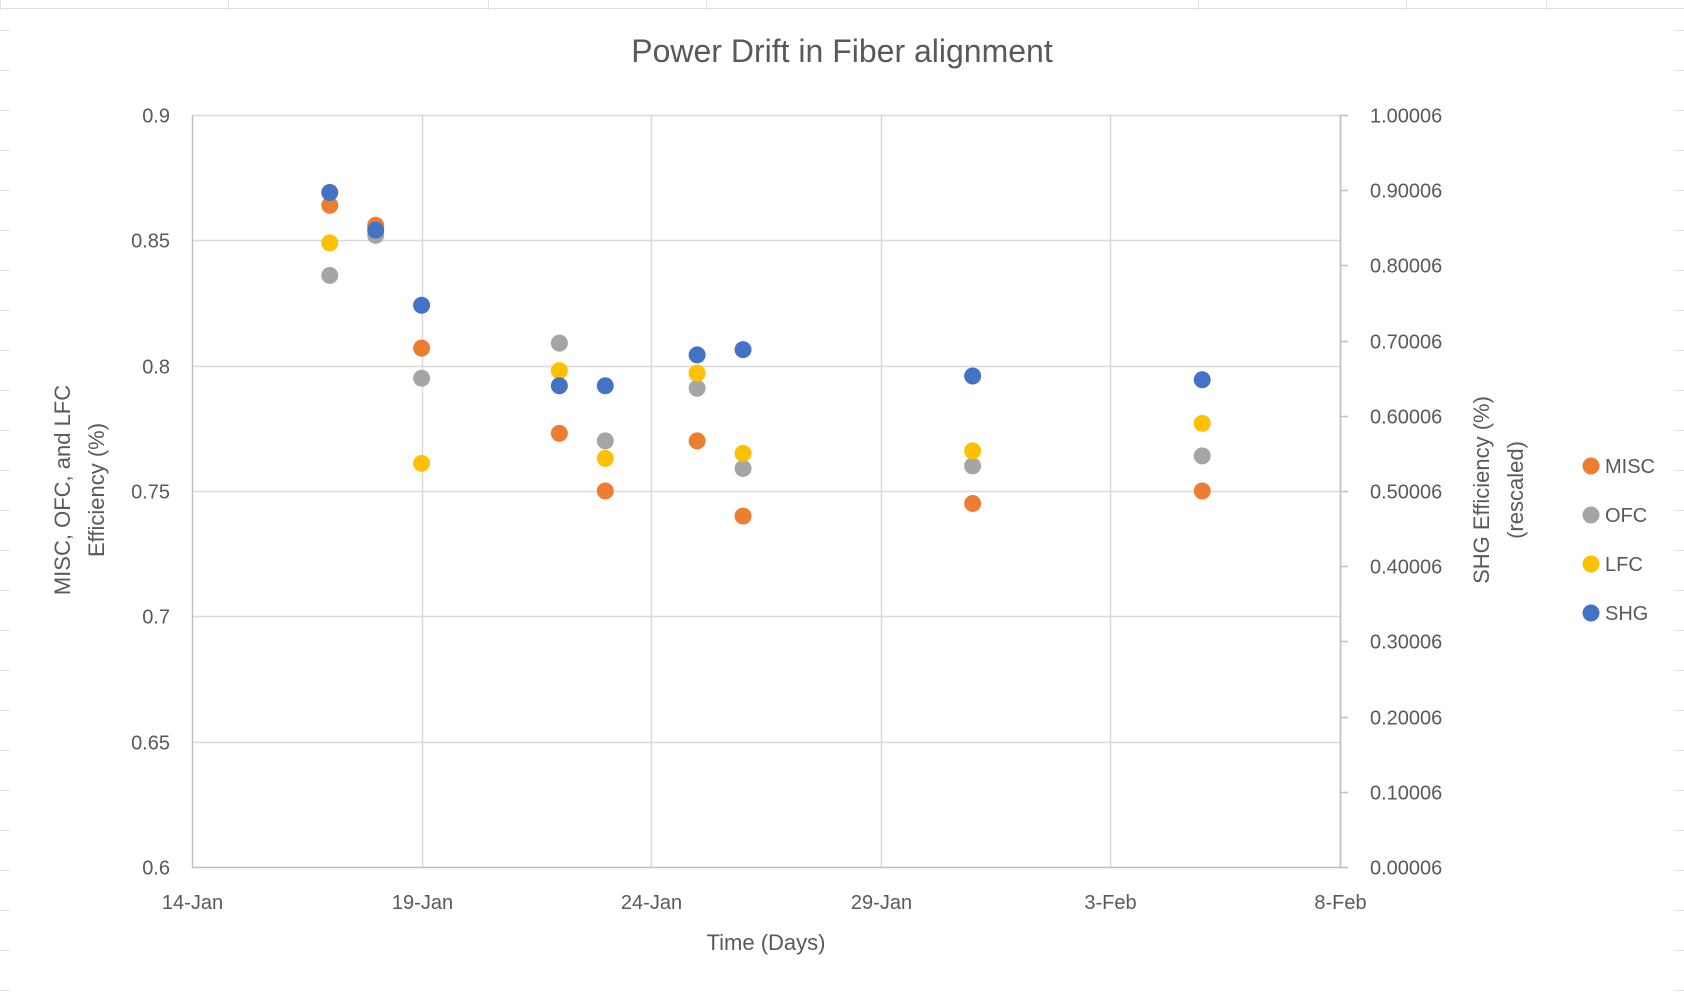 The width and height of the screenshot is (1684, 994). I want to click on legend: MISC OFC LFC SHG, so click(1619, 540).